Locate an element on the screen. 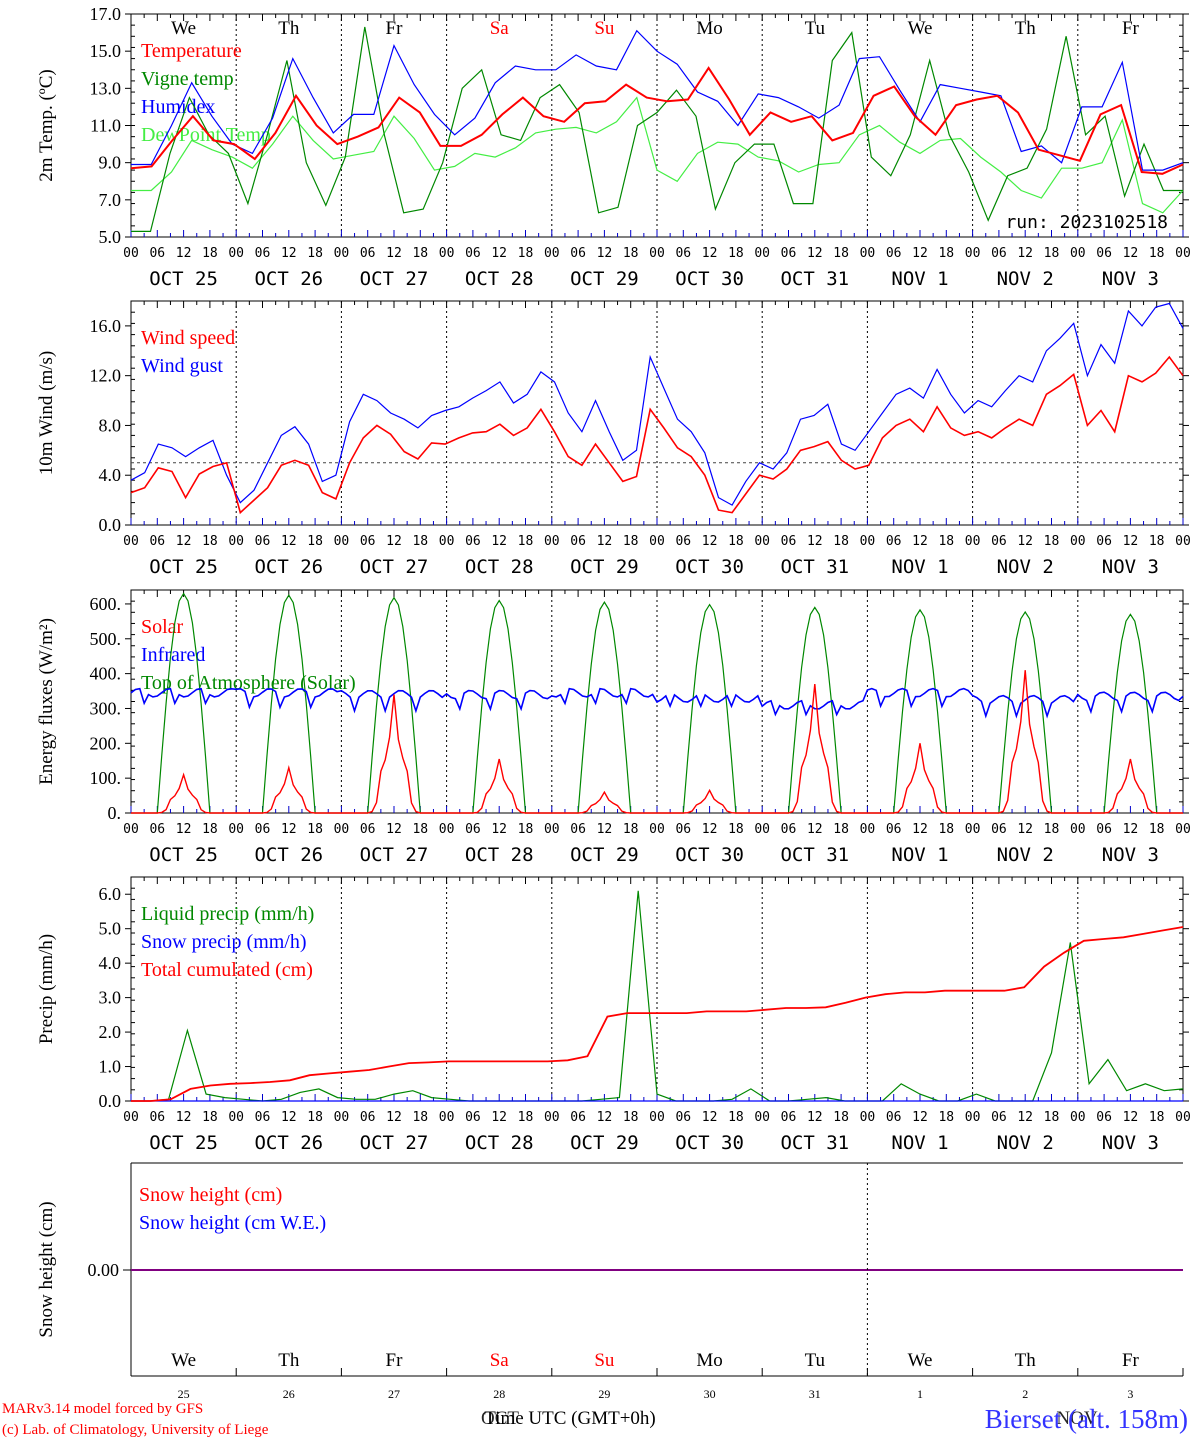  y-axis-title: 10m Wind (m/s) is located at coordinates (46, 413).